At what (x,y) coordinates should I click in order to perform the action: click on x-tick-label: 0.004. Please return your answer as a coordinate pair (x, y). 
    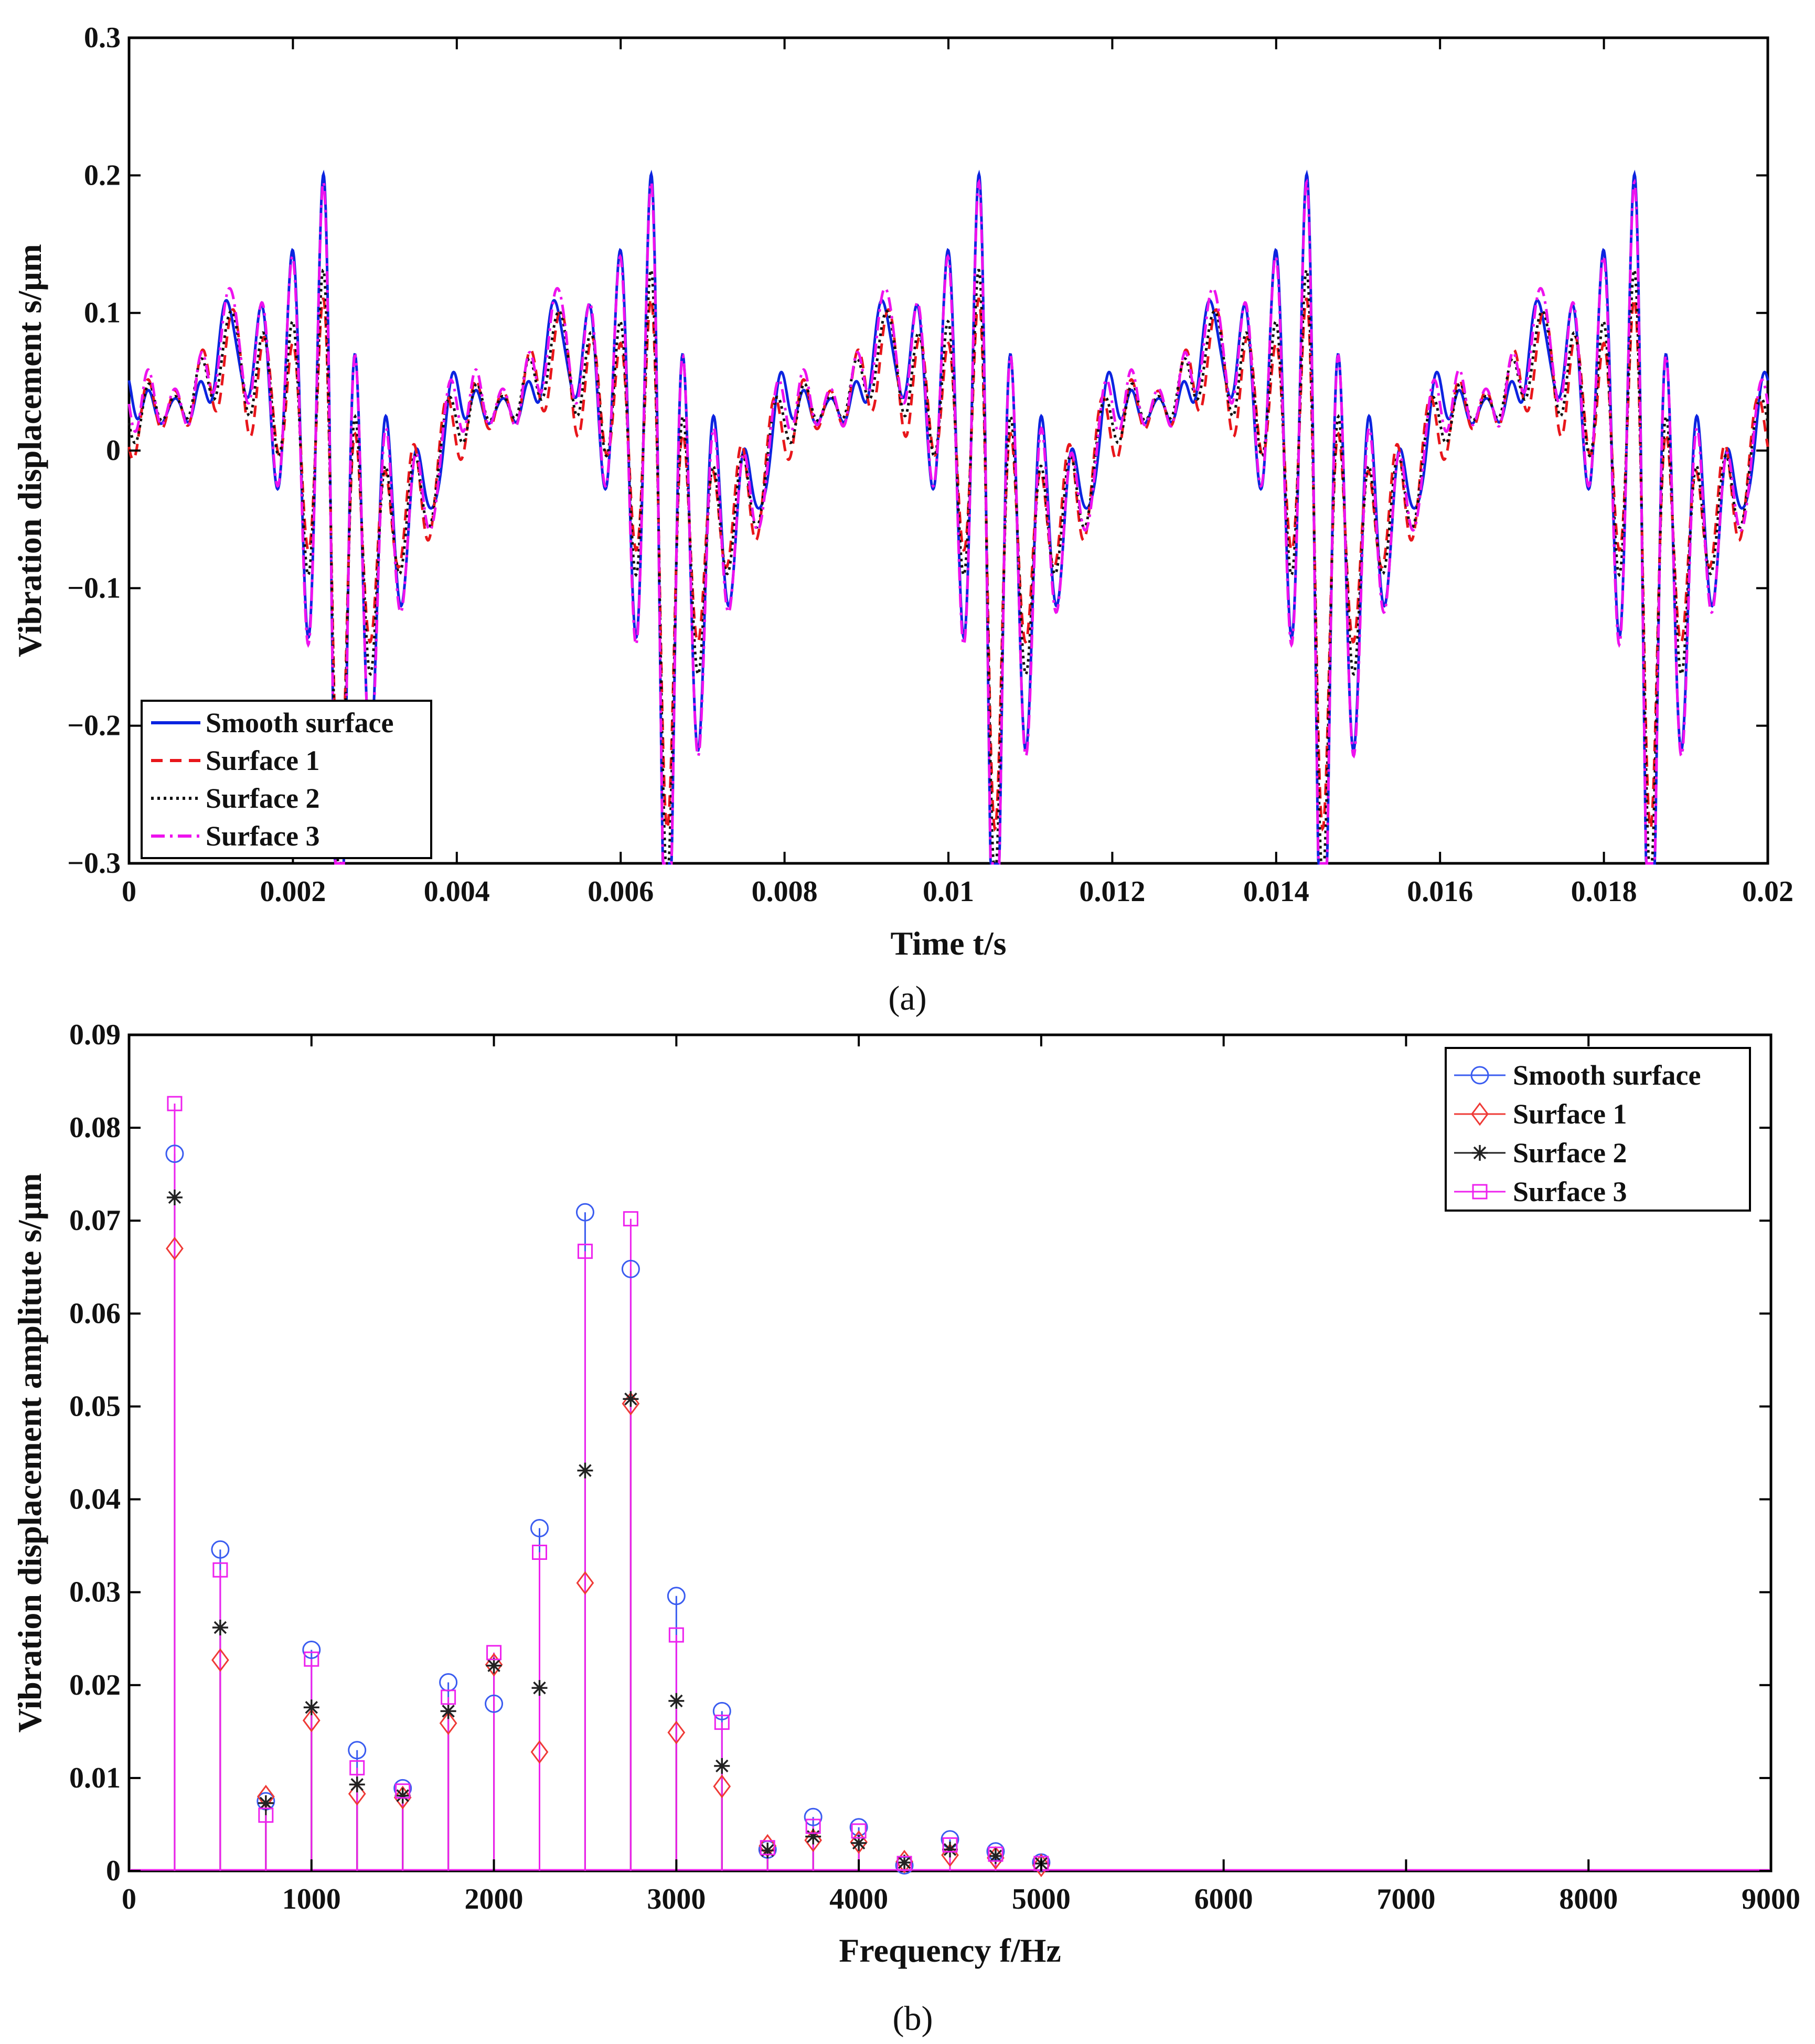
    Looking at the image, I should click on (457, 891).